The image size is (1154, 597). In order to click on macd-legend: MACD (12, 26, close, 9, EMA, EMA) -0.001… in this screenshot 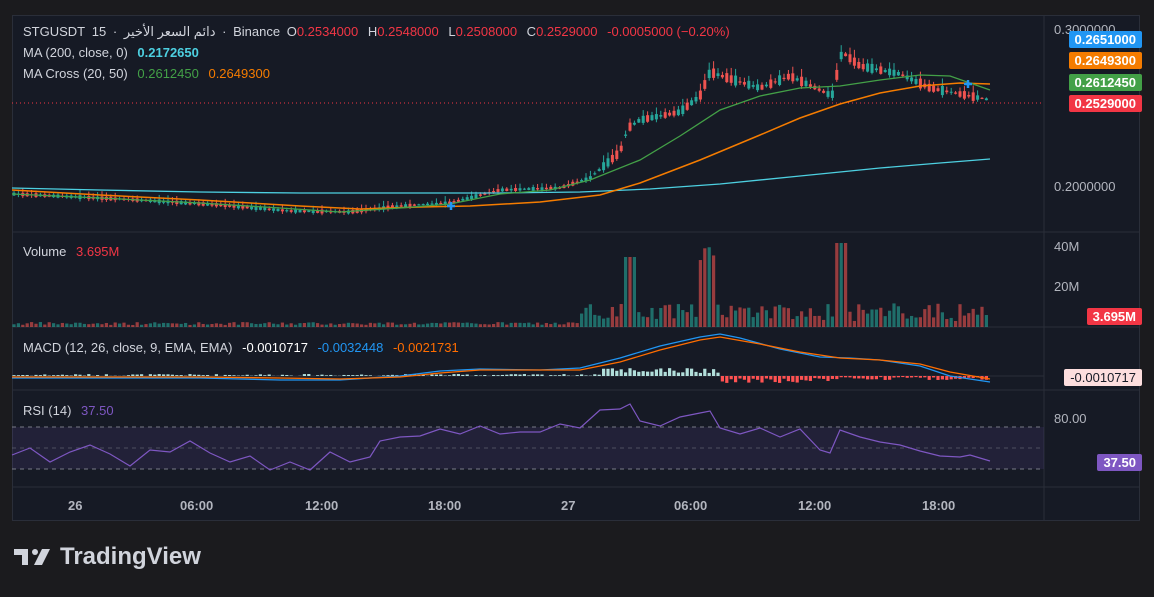, I will do `click(241, 347)`.